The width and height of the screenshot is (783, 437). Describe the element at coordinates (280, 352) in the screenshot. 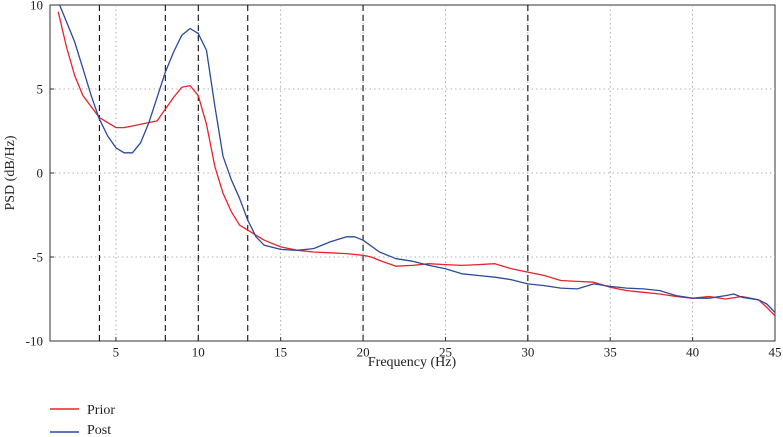

I see `x-tick-label: 15` at that location.